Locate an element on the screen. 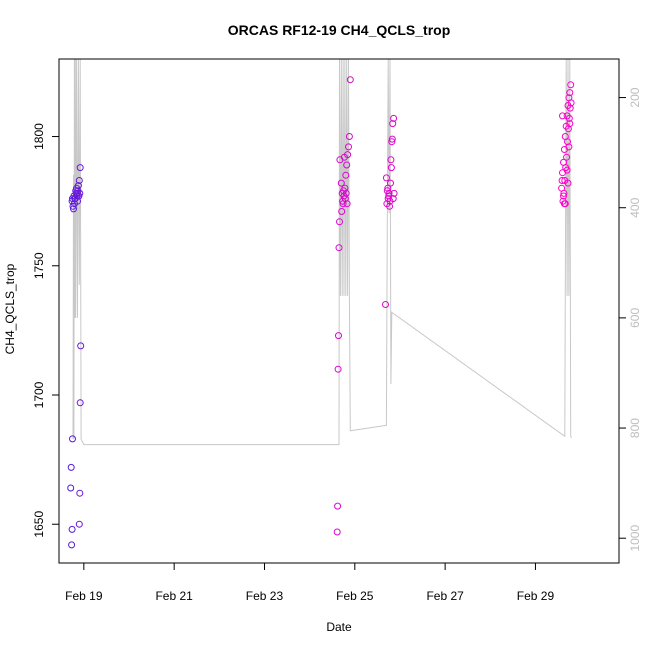  y-tick-label: 1700 is located at coordinates (39, 394).